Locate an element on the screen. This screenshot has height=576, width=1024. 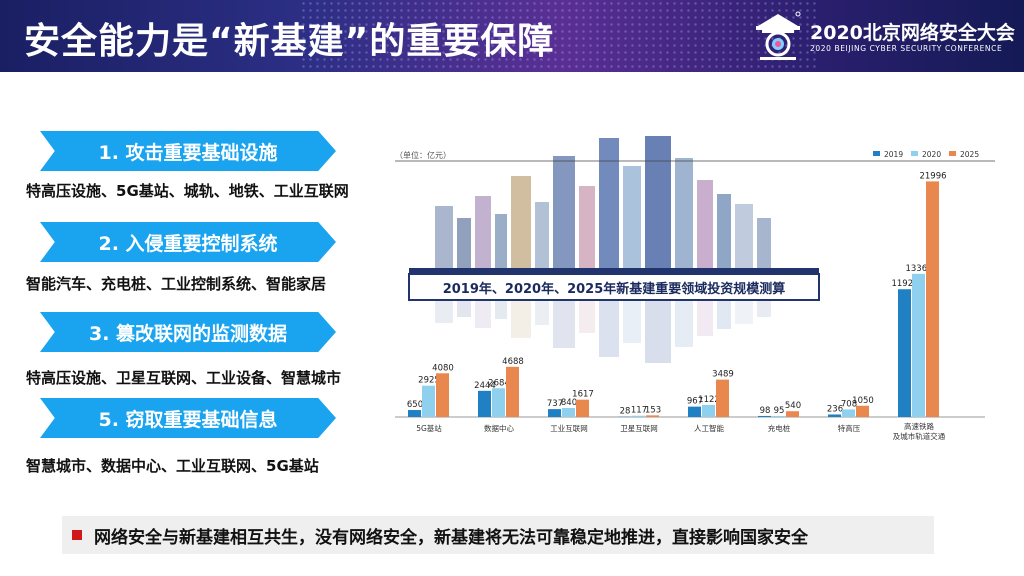
threat-title-1: 1. 攻击重要基础设施 is located at coordinates (188, 151).